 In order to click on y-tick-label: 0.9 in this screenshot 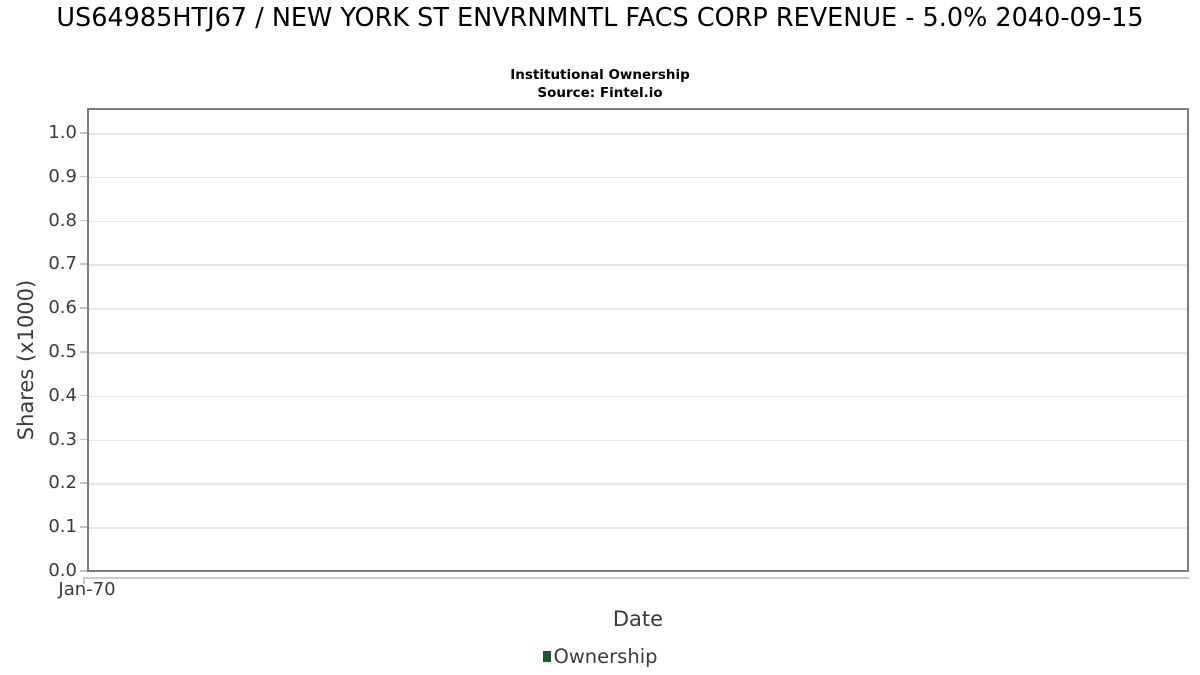, I will do `click(62, 176)`.